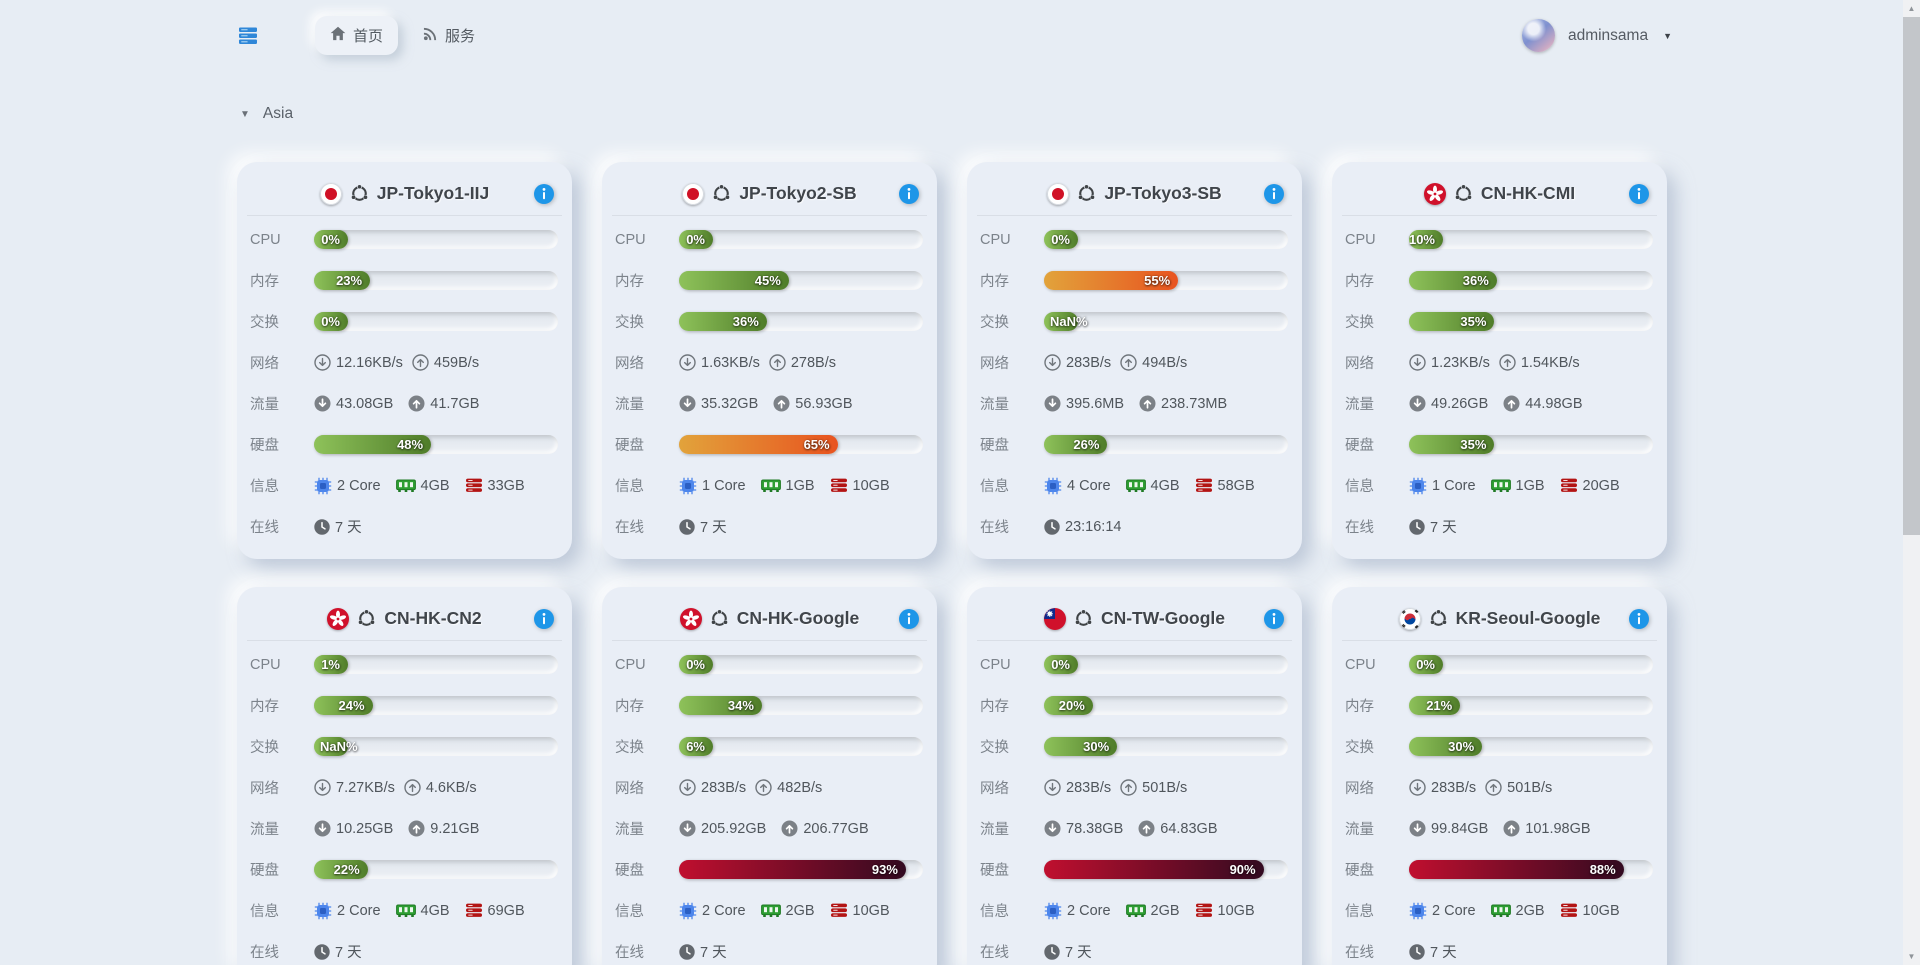 The image size is (1920, 965). I want to click on cpu-row: CPU 0%, so click(404, 239).